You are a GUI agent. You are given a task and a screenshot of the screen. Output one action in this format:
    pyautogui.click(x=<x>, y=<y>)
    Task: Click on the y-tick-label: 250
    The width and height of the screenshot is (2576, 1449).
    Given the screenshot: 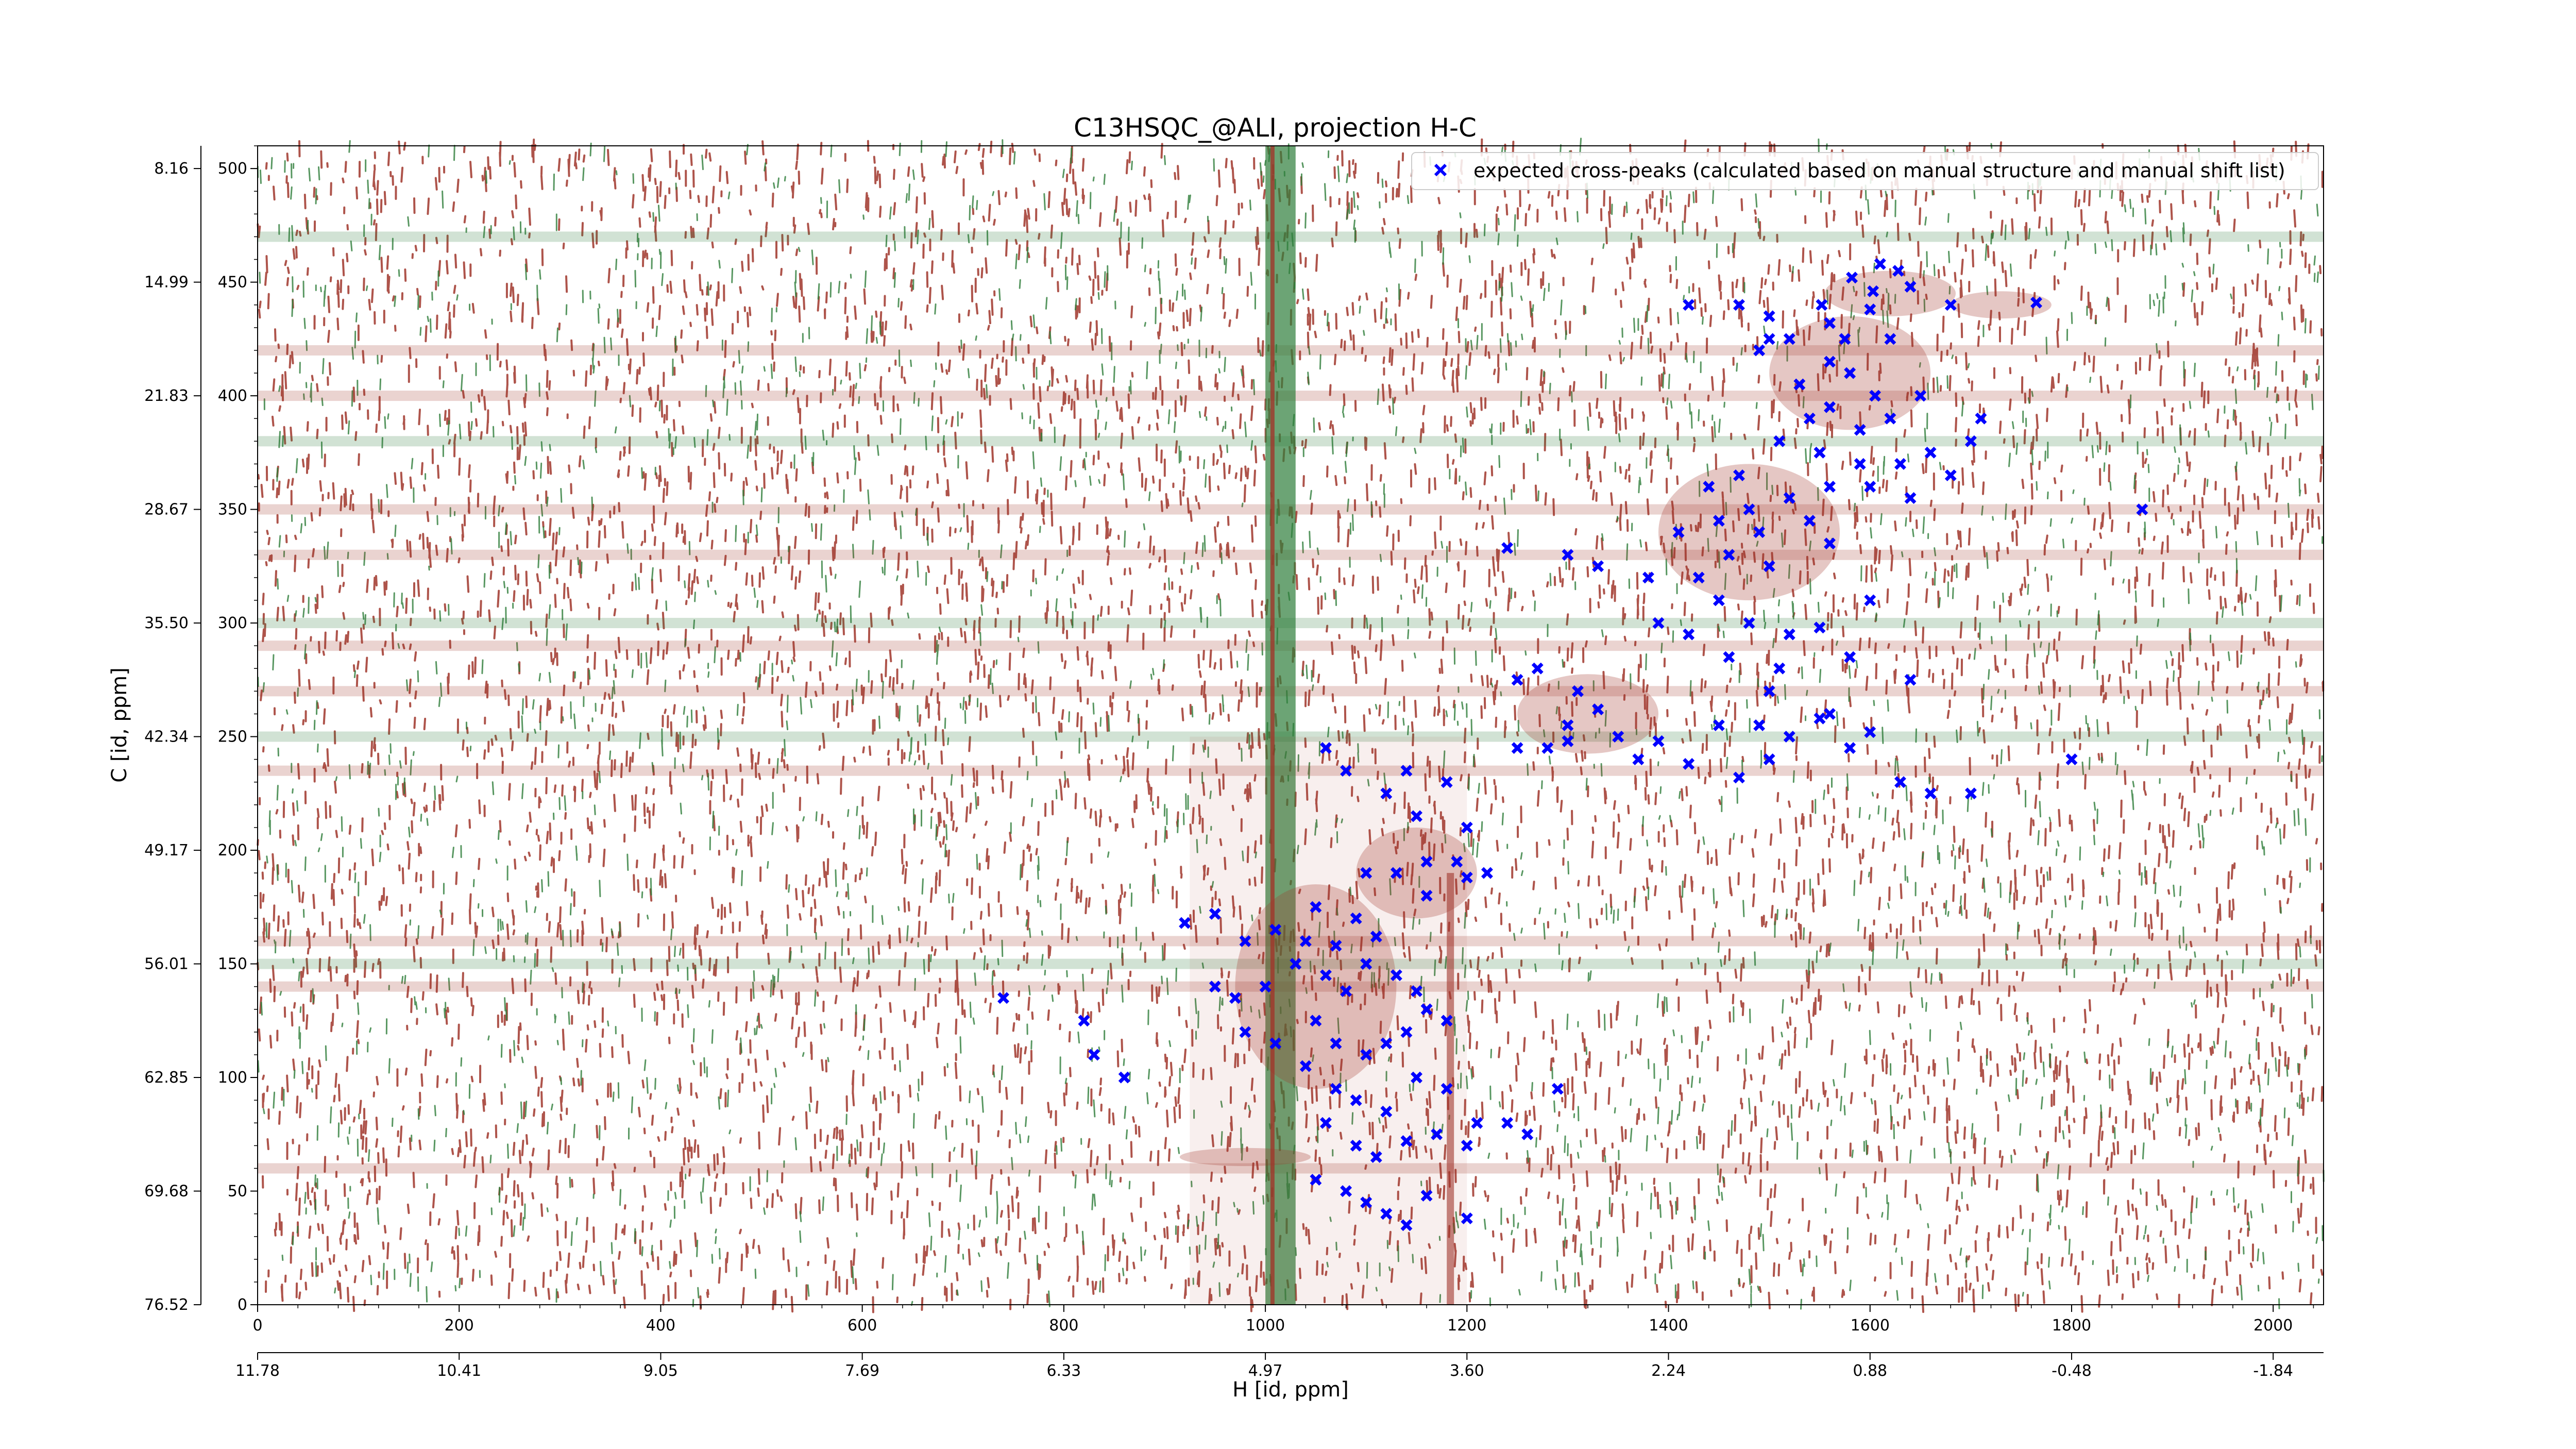 What is the action you would take?
    pyautogui.click(x=232, y=737)
    